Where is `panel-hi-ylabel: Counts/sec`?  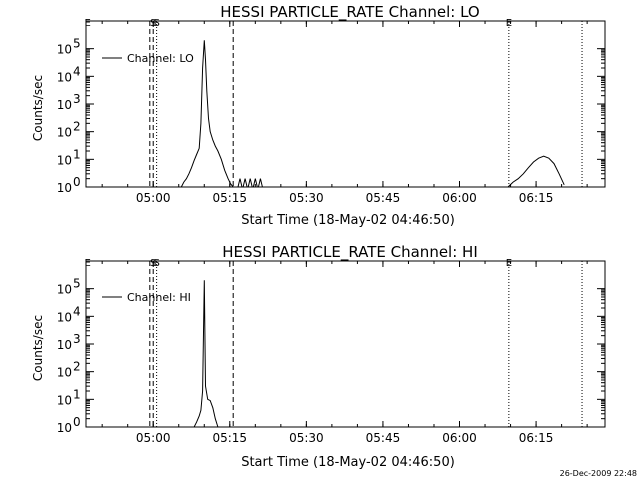 panel-hi-ylabel: Counts/sec is located at coordinates (38, 348).